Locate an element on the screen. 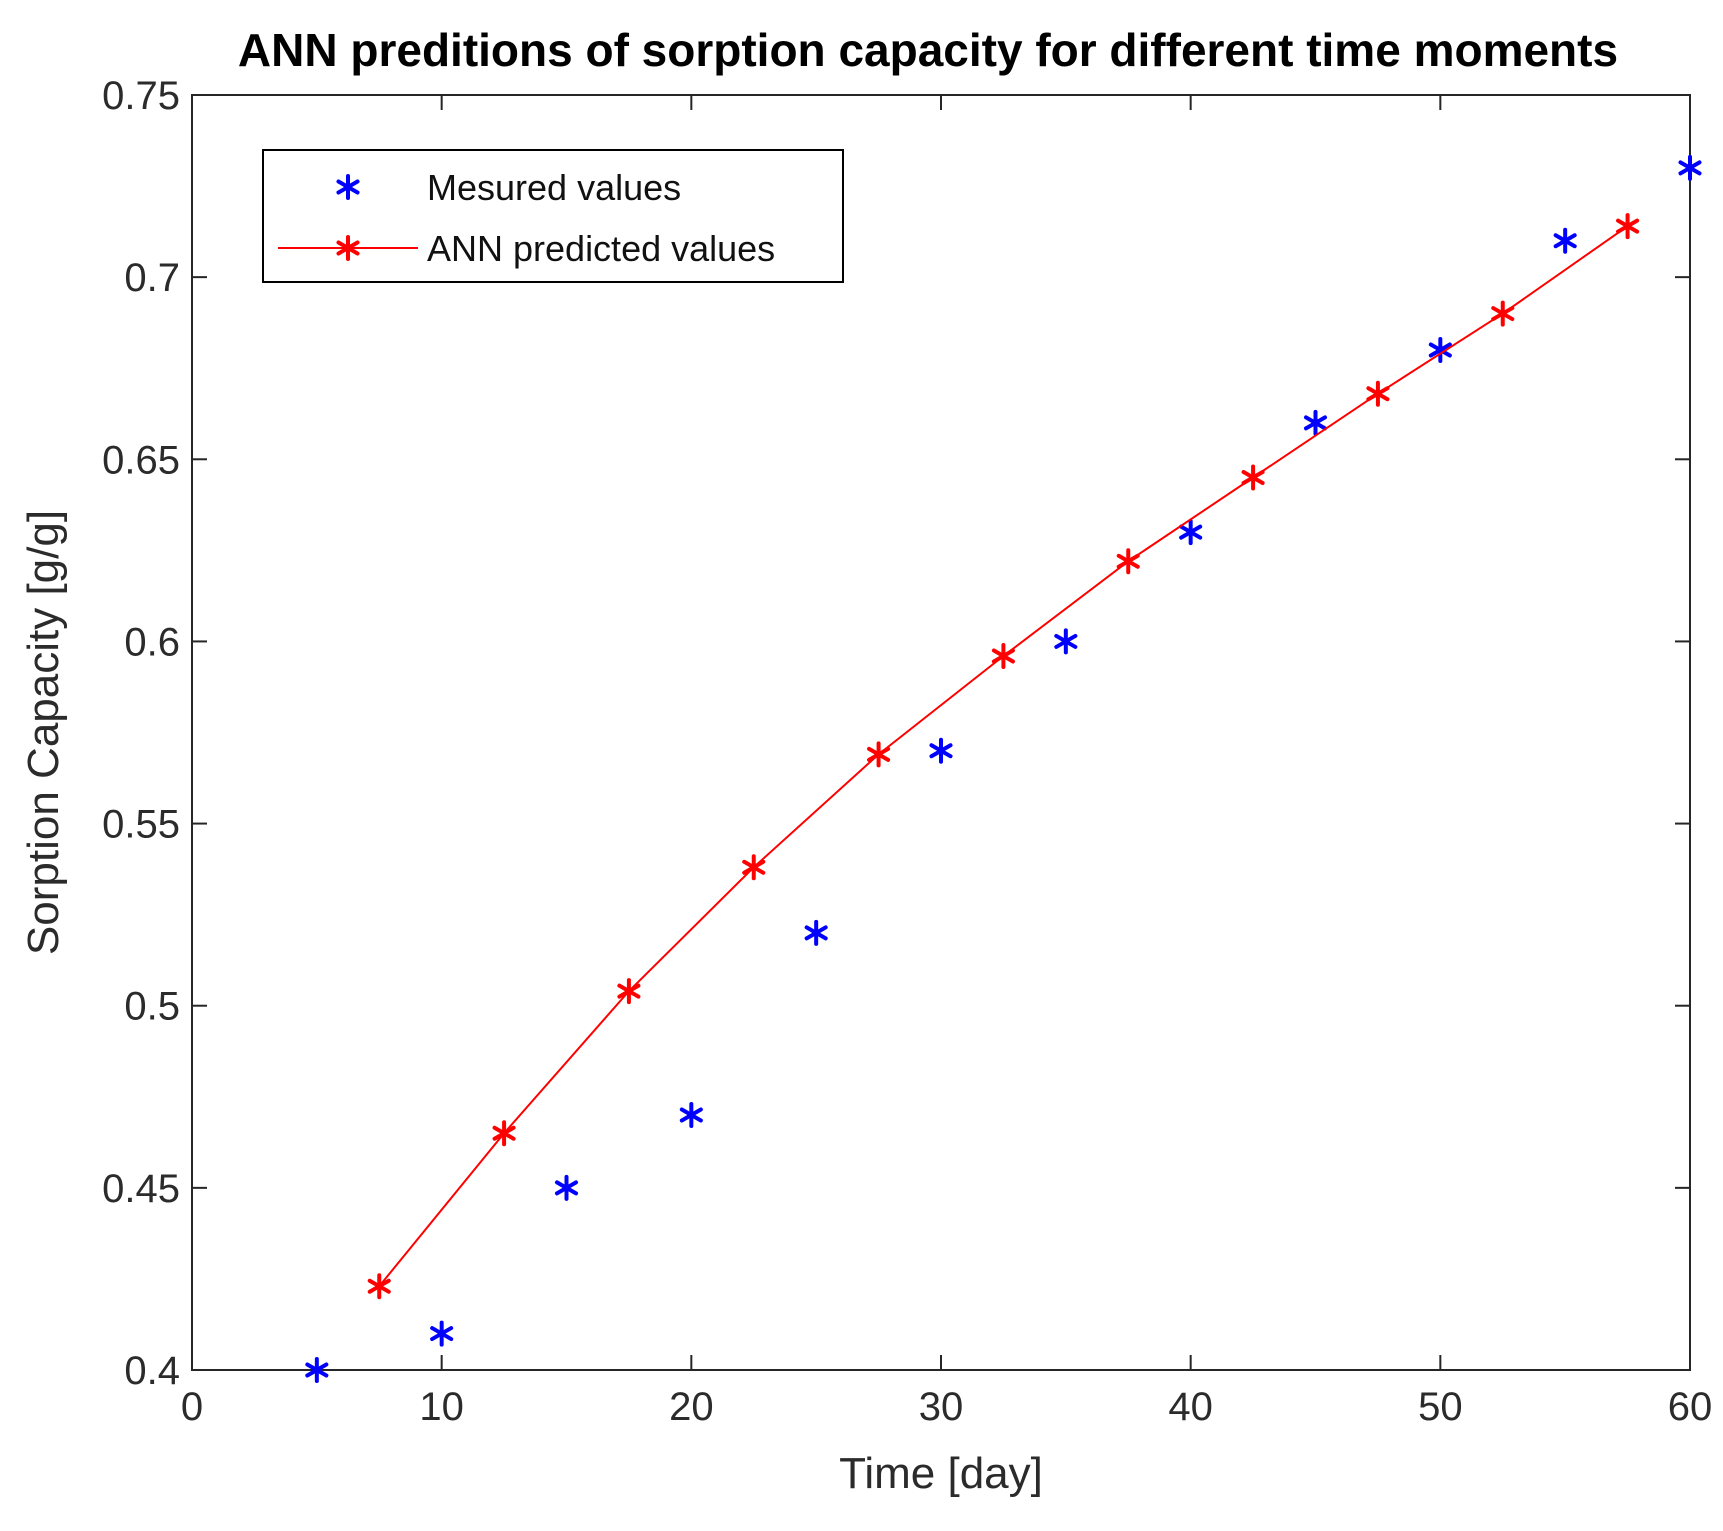 The height and width of the screenshot is (1531, 1723). legend-box is located at coordinates (553, 216).